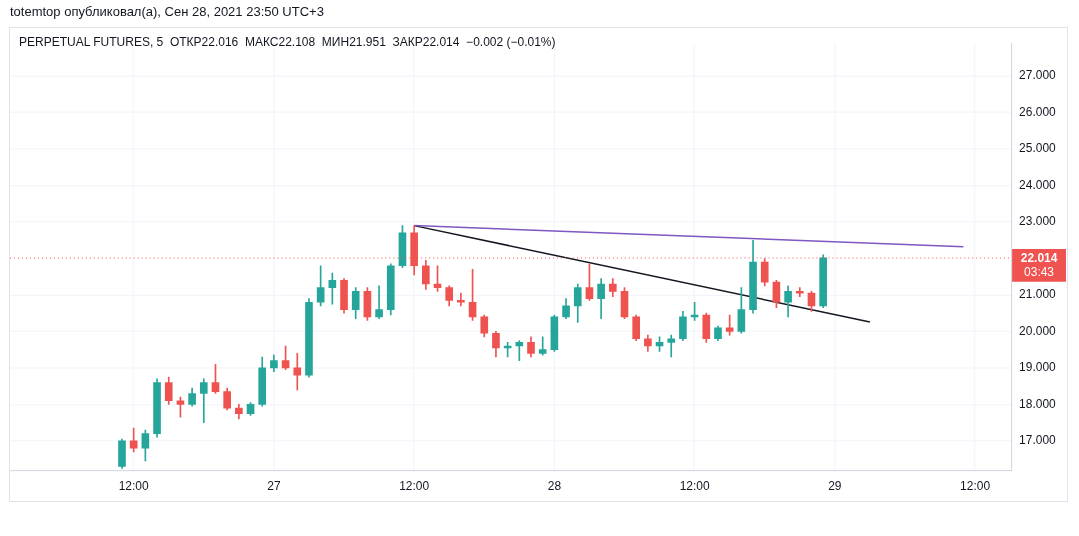  Describe the element at coordinates (1039, 258) in the screenshot. I see `ref-line-label: 22.014` at that location.